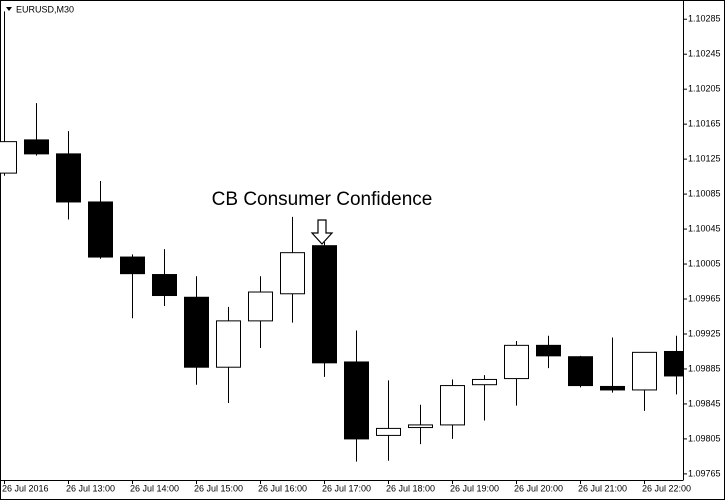 The height and width of the screenshot is (500, 725). What do you see at coordinates (45, 9) in the screenshot?
I see `chart-title: EURUSD,M30` at bounding box center [45, 9].